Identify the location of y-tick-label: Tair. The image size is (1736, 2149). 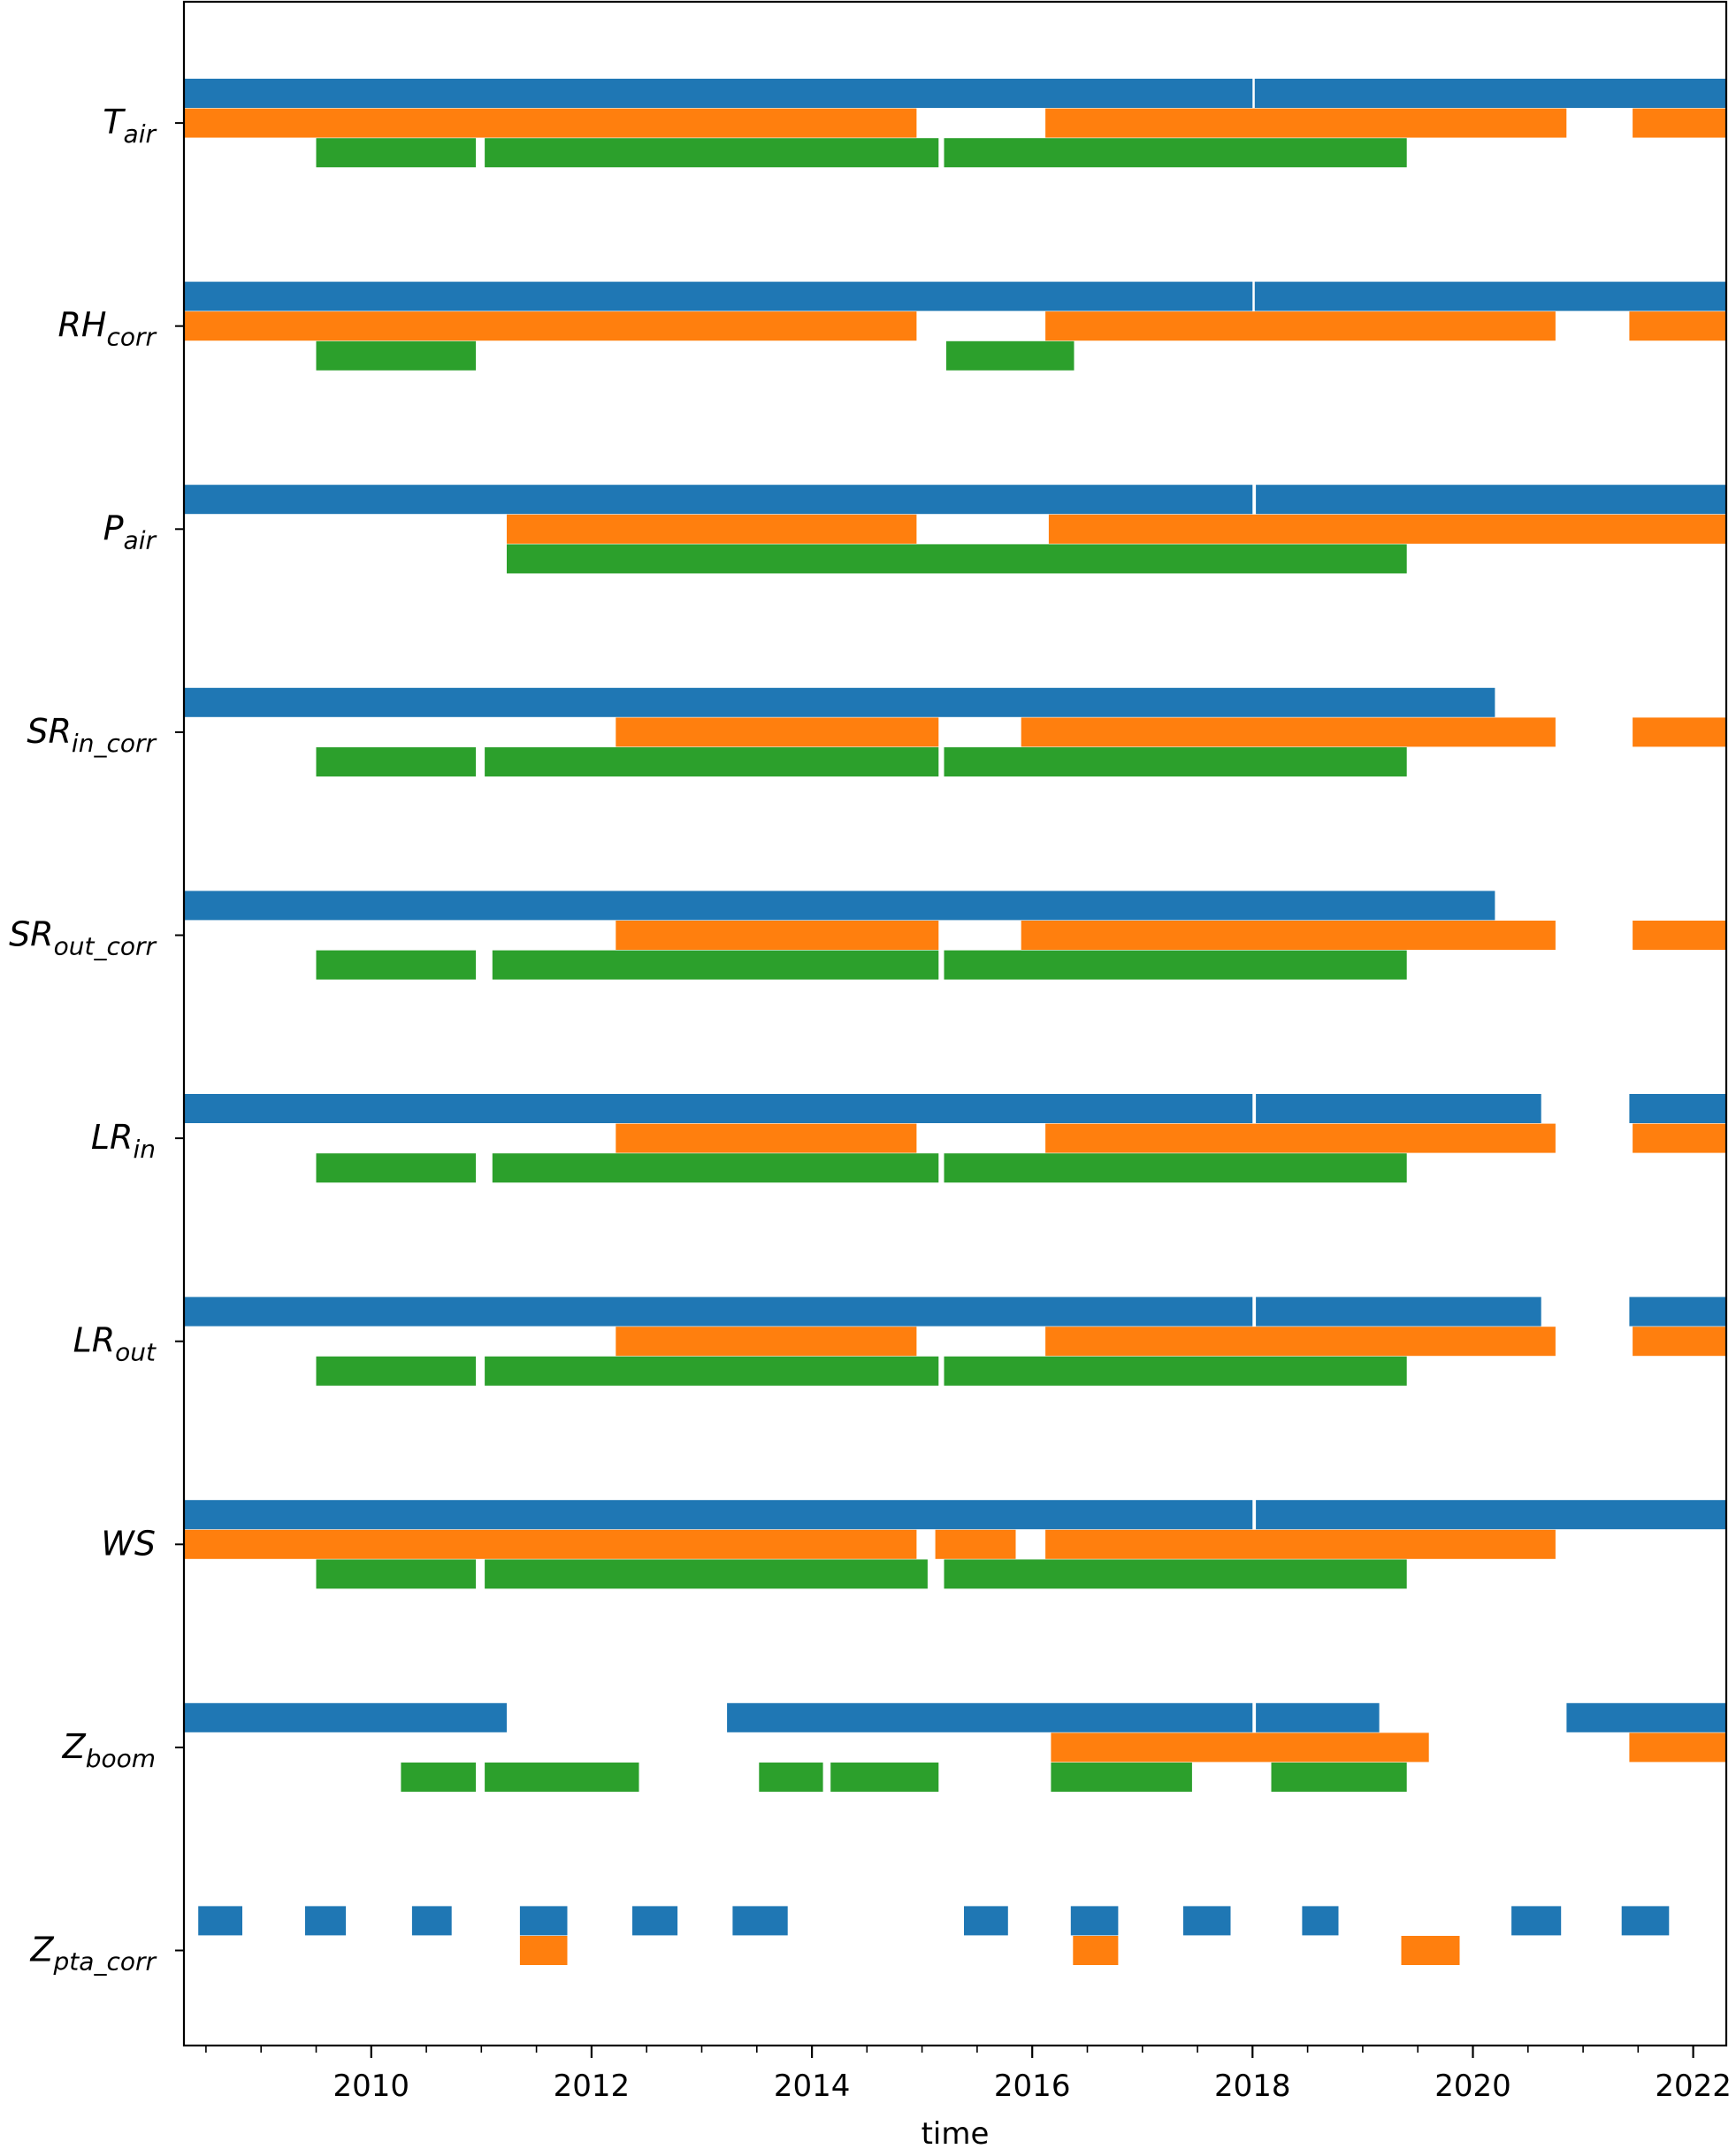
(130, 126).